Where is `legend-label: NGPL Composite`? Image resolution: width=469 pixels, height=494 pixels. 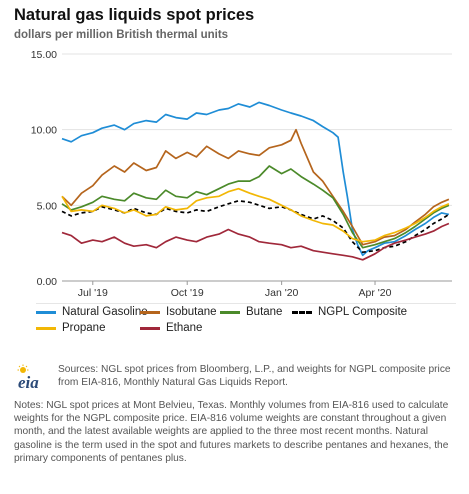 legend-label: NGPL Composite is located at coordinates (363, 312).